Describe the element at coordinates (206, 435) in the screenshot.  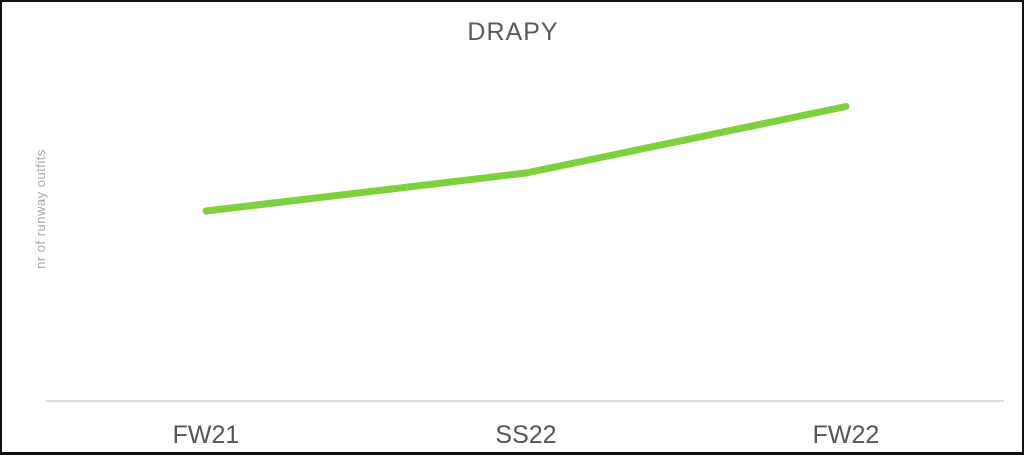
I see `x-tick-label: FW21` at that location.